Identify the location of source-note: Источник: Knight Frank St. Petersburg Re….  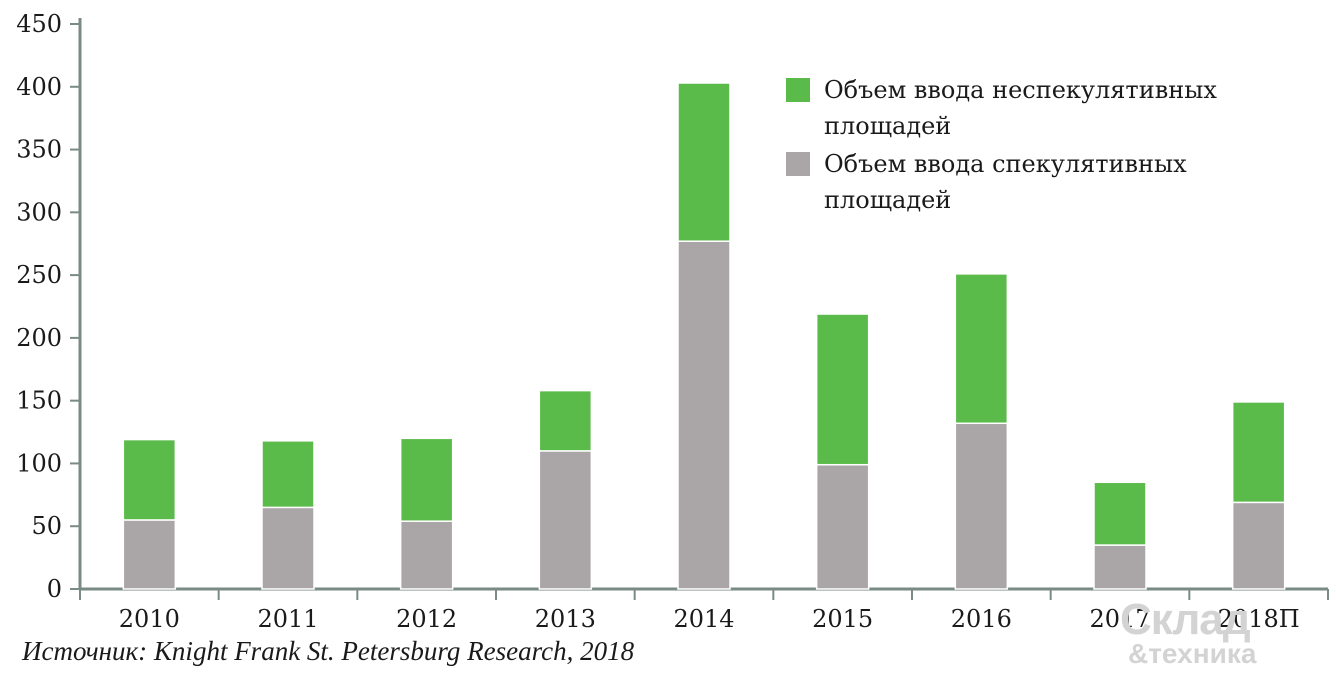
(328, 651).